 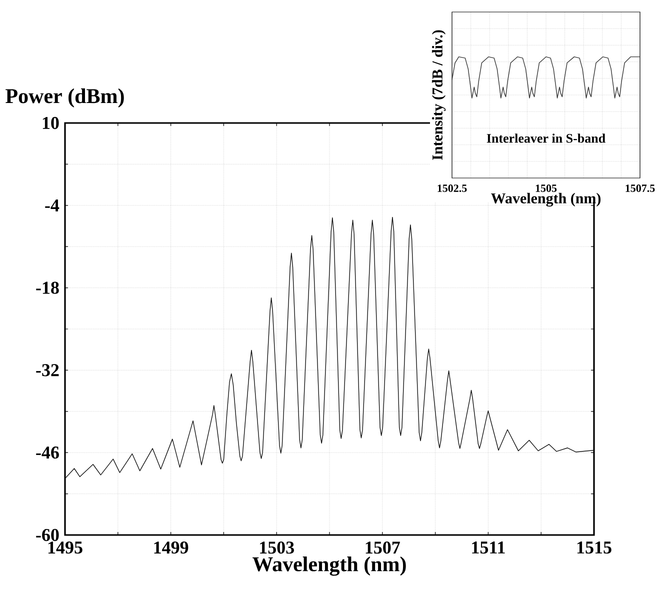 I want to click on y-tick-label: -60, so click(x=47, y=535).